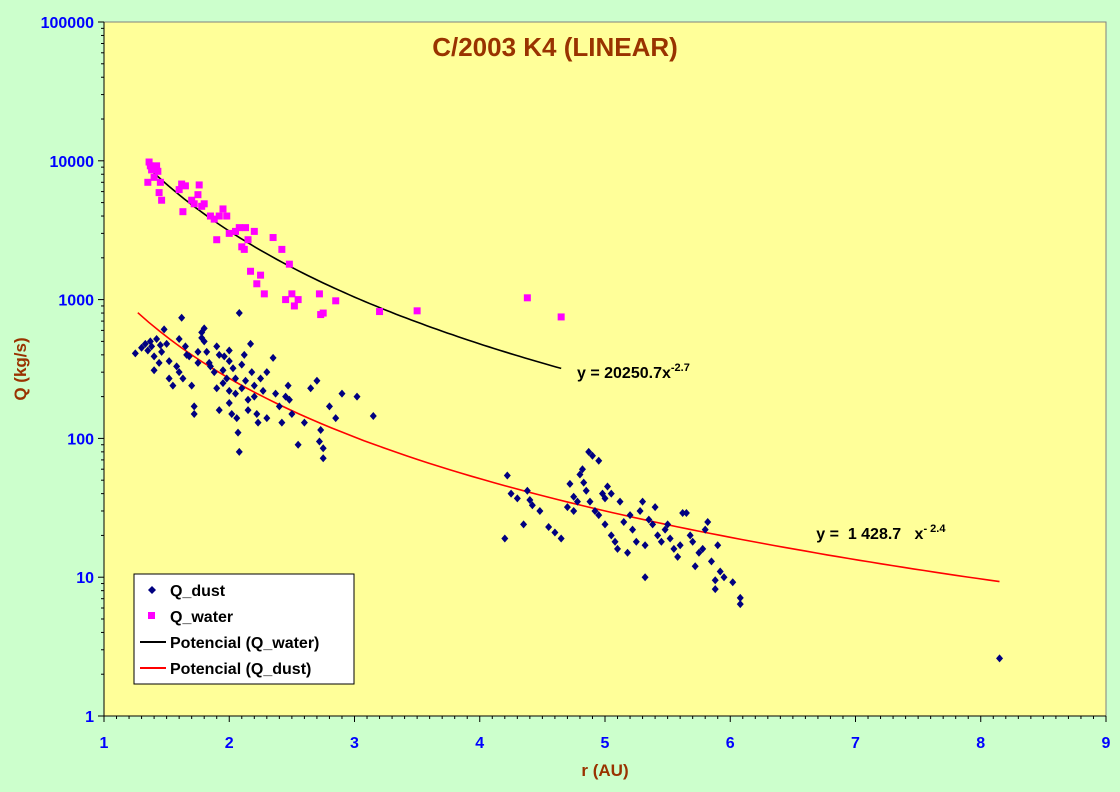 This screenshot has height=792, width=1120. What do you see at coordinates (980, 743) in the screenshot?
I see `x-tick-label: 8` at bounding box center [980, 743].